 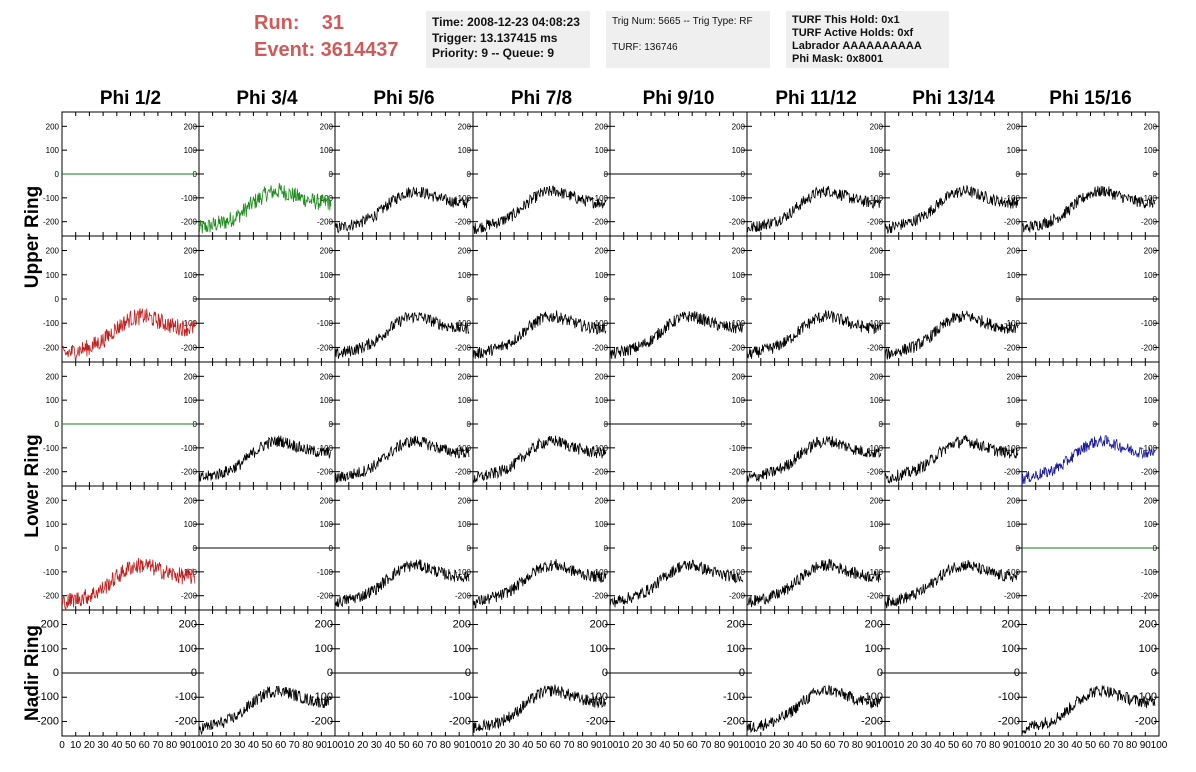 What do you see at coordinates (326, 37) in the screenshot?
I see `run-event-label: Run: 31 Event: 3614437` at bounding box center [326, 37].